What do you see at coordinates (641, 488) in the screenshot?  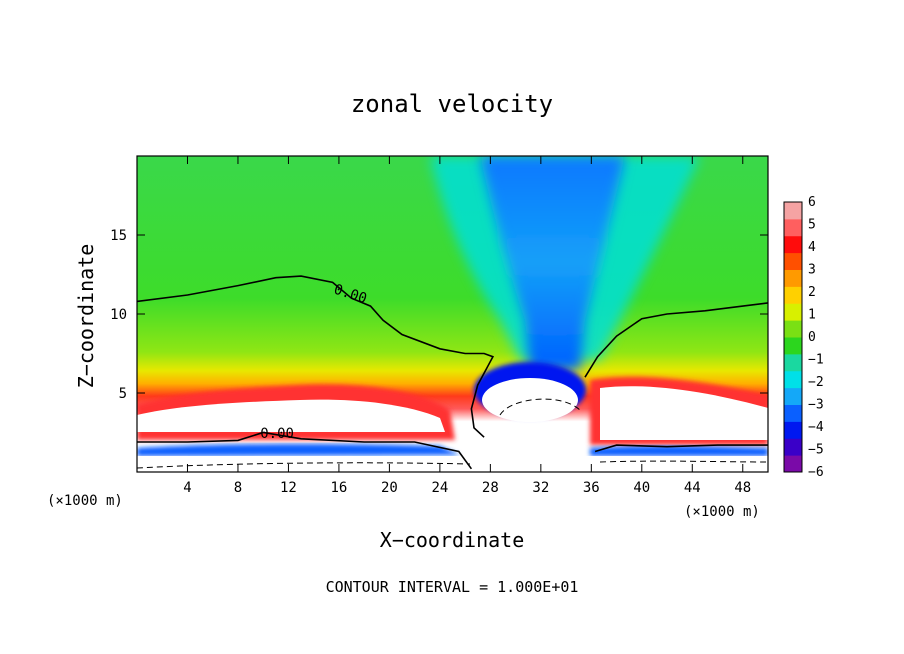 I see `x-tick-label: 40` at bounding box center [641, 488].